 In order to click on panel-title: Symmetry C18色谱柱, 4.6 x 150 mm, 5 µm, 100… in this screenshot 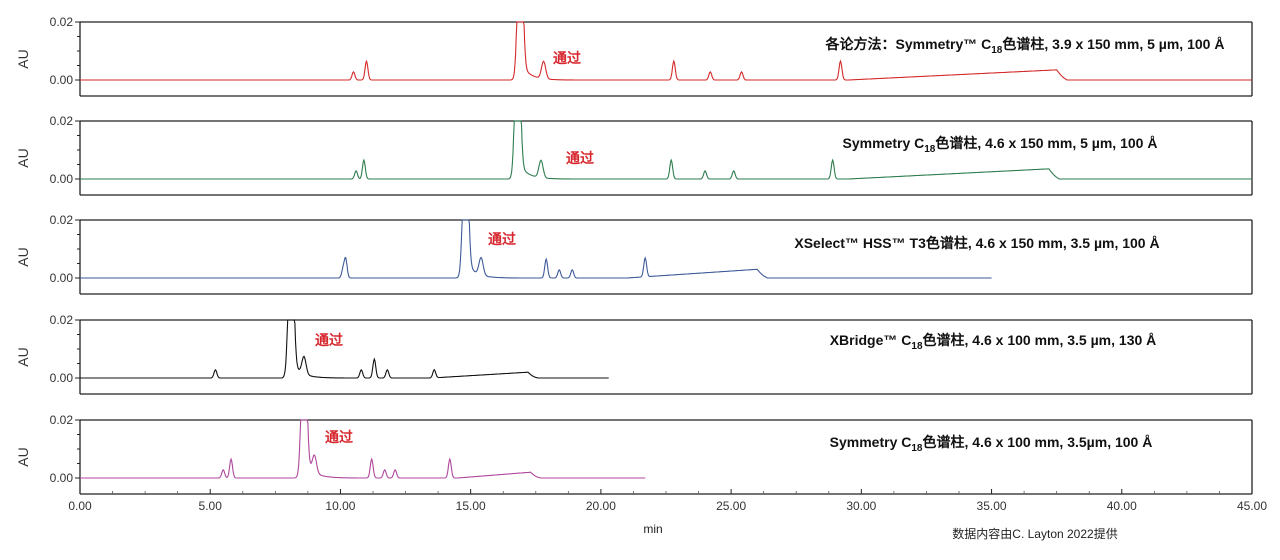, I will do `click(1000, 145)`.